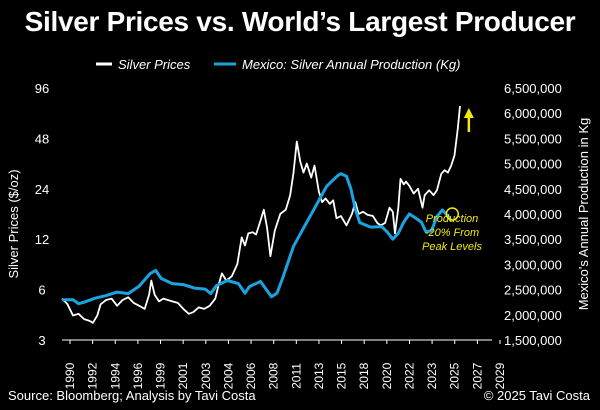  What do you see at coordinates (41, 340) in the screenshot?
I see `y-left-tick-label: 3` at bounding box center [41, 340].